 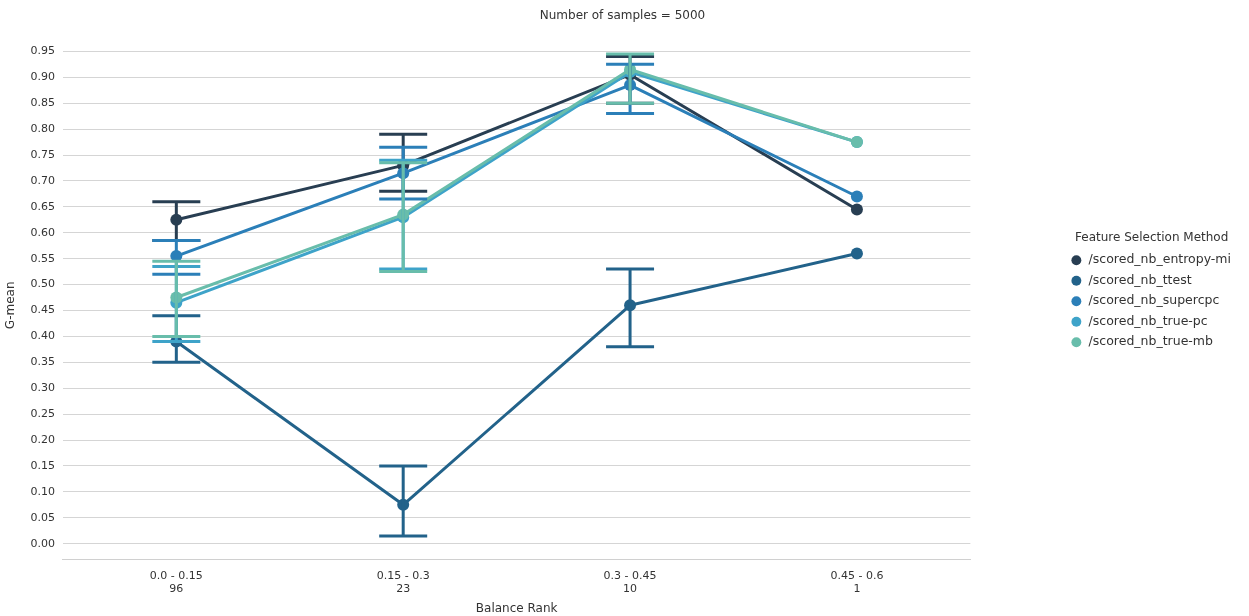 What do you see at coordinates (42, 154) in the screenshot?
I see `y-tick-label: 0.75` at bounding box center [42, 154].